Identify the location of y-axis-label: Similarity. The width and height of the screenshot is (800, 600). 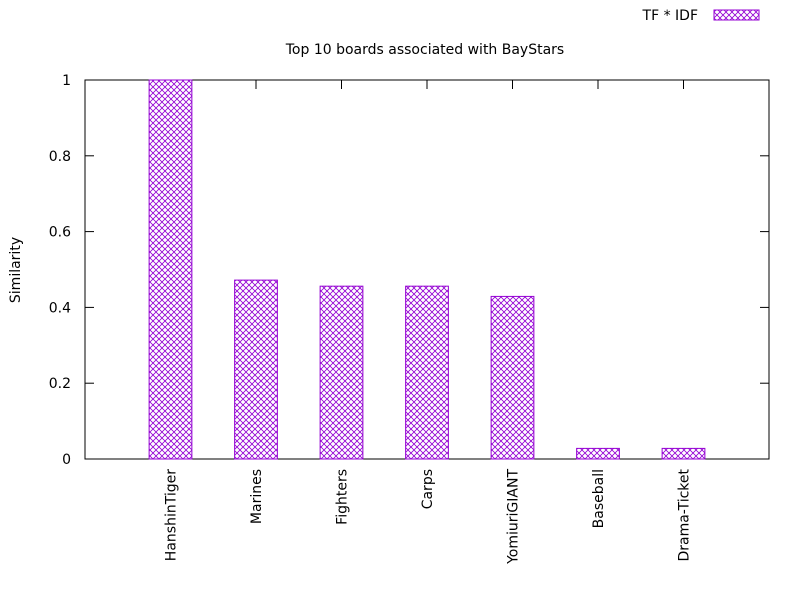
(16, 270).